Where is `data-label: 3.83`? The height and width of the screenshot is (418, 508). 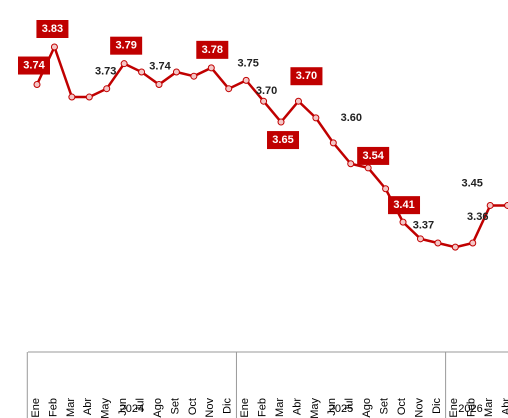 data-label: 3.83 is located at coordinates (52, 29).